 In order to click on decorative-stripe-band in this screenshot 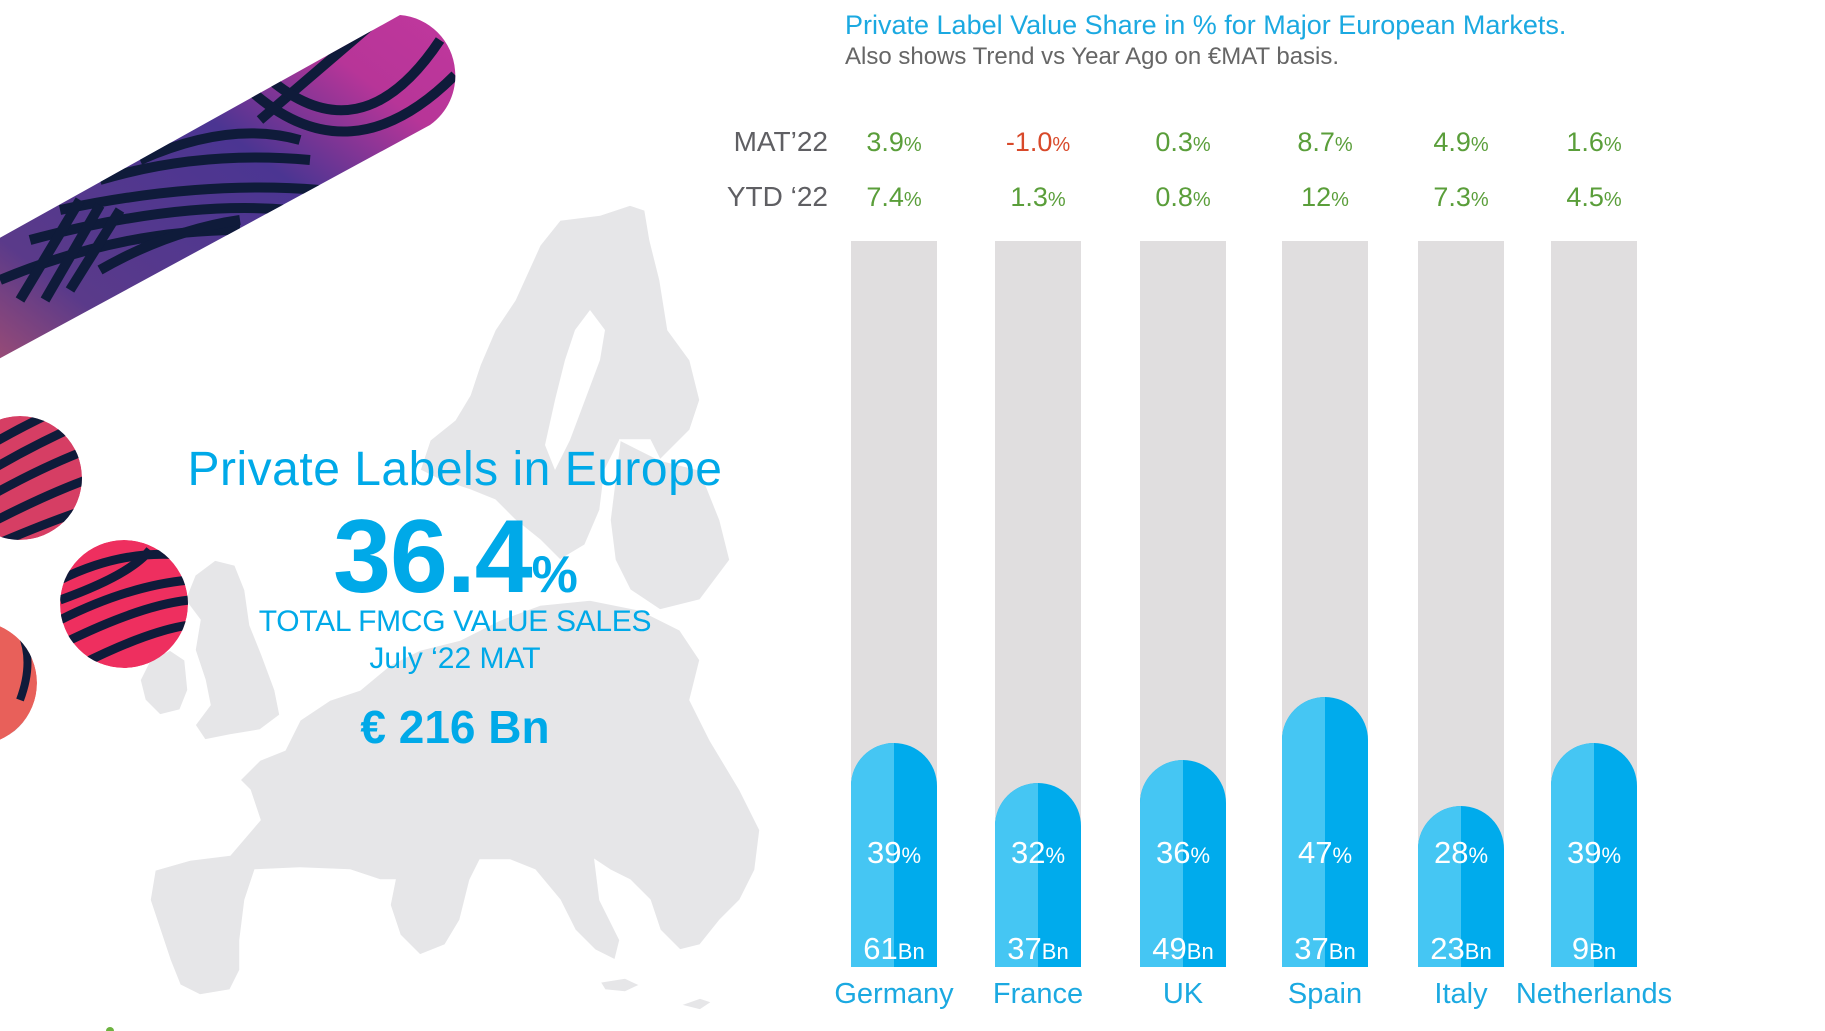, I will do `click(228, 197)`.